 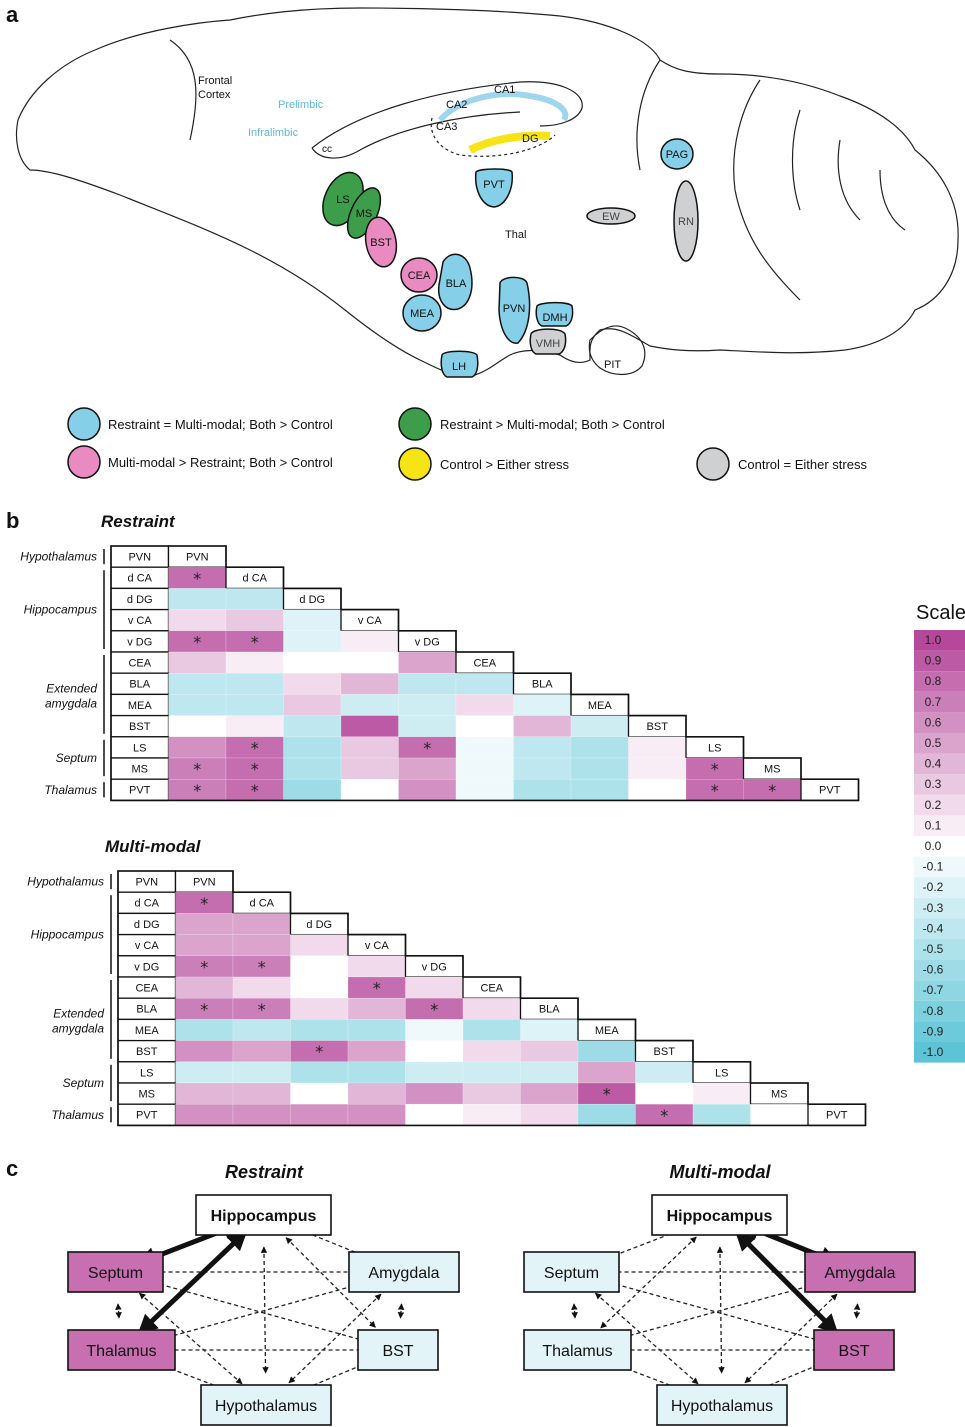 What do you see at coordinates (327, 149) in the screenshot?
I see `label-cc: cc` at bounding box center [327, 149].